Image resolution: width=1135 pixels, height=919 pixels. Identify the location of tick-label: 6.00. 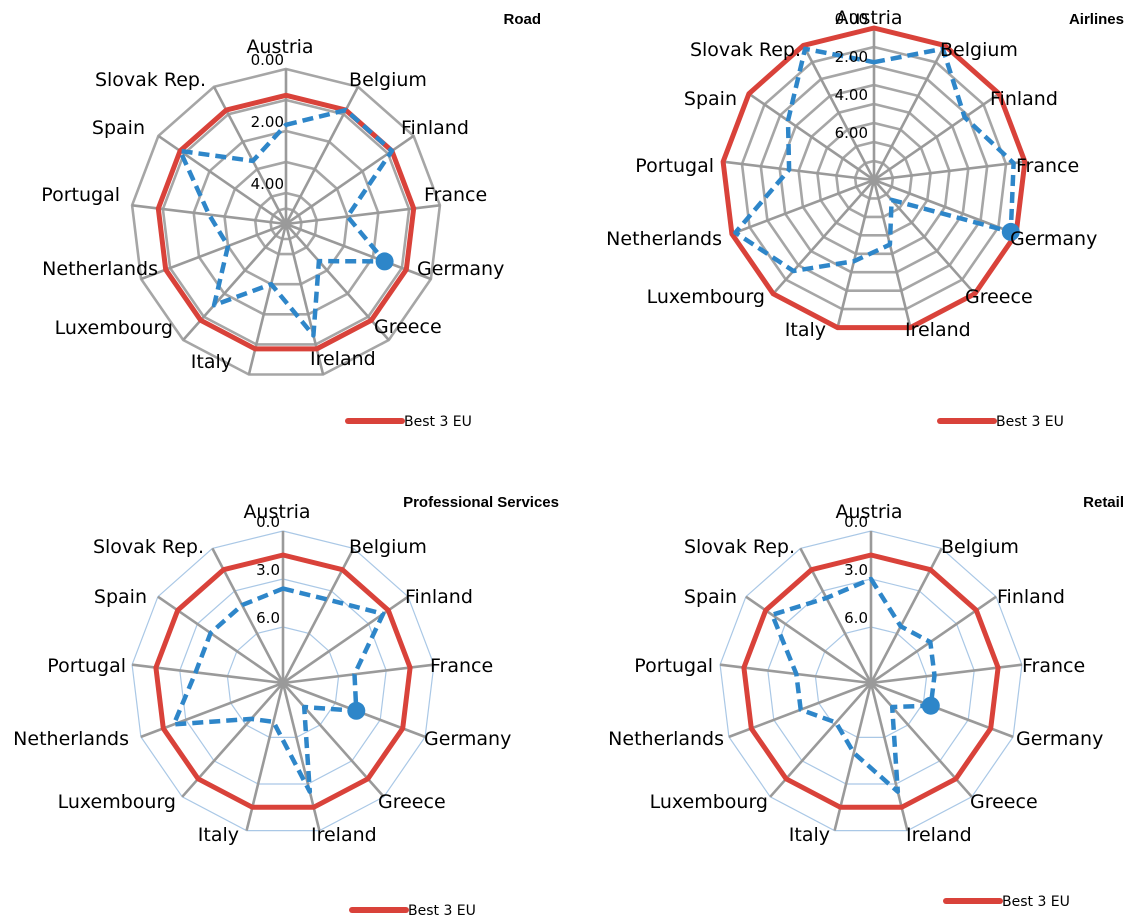
(851, 133).